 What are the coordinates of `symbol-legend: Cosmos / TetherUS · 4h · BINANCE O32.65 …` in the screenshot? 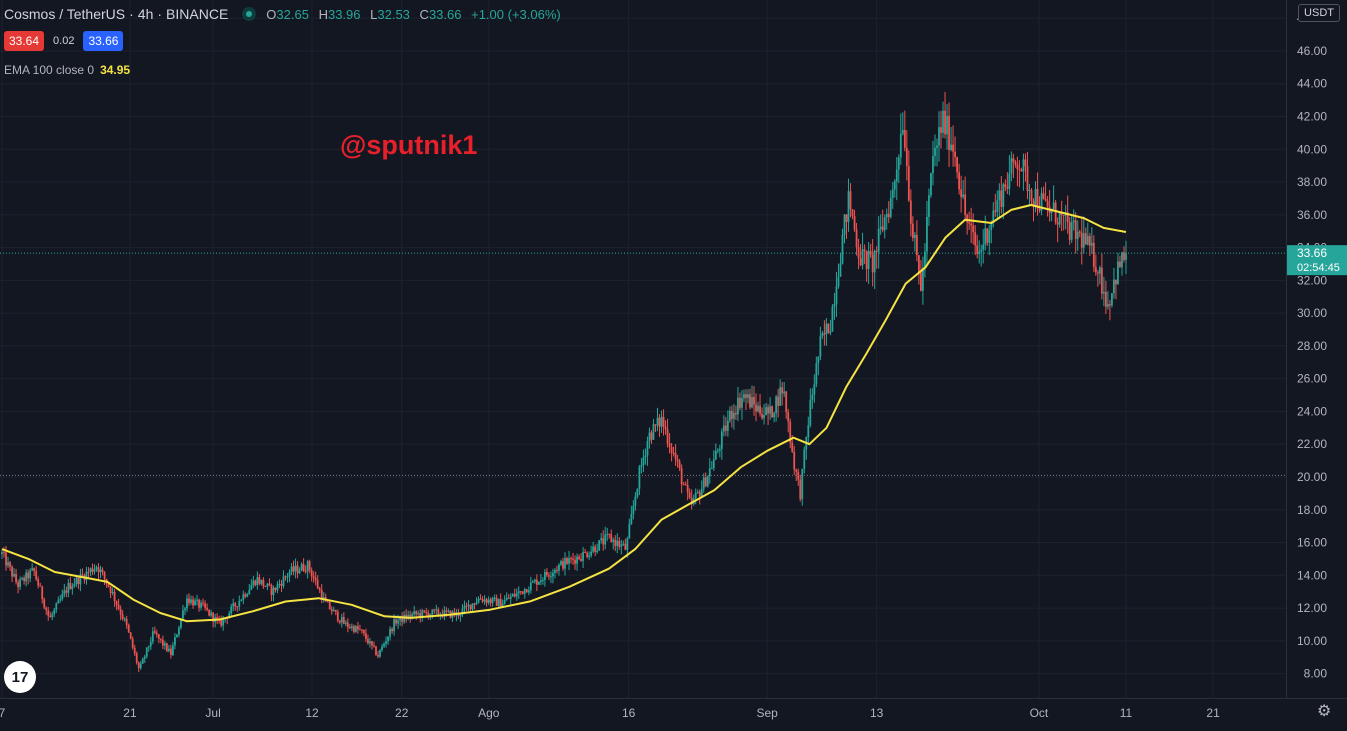 It's located at (285, 14).